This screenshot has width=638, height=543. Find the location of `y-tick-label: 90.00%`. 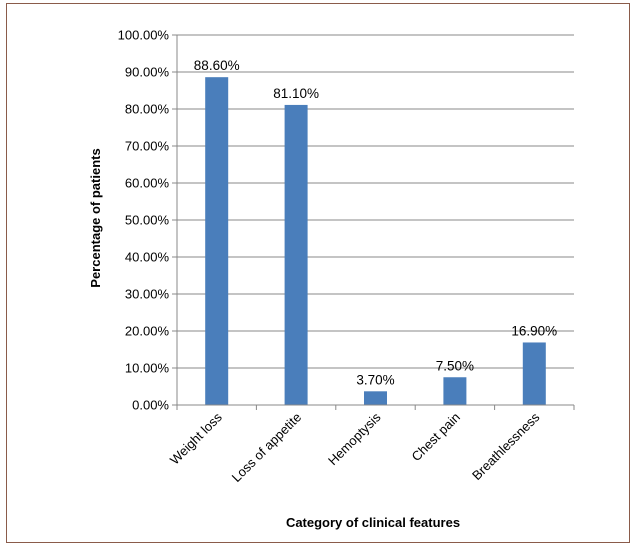

y-tick-label: 90.00% is located at coordinates (147, 72).